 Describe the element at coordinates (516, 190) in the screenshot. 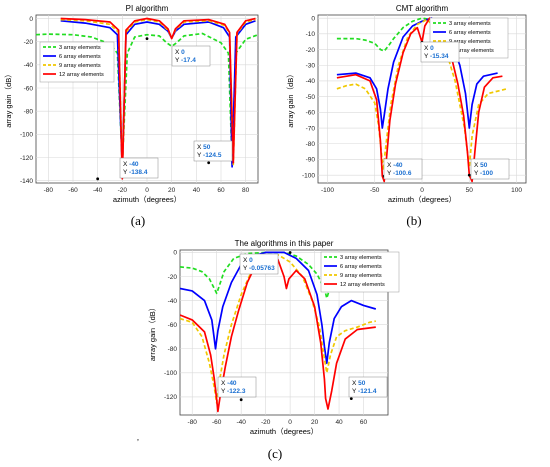

I see `x-tick-label: 100` at that location.